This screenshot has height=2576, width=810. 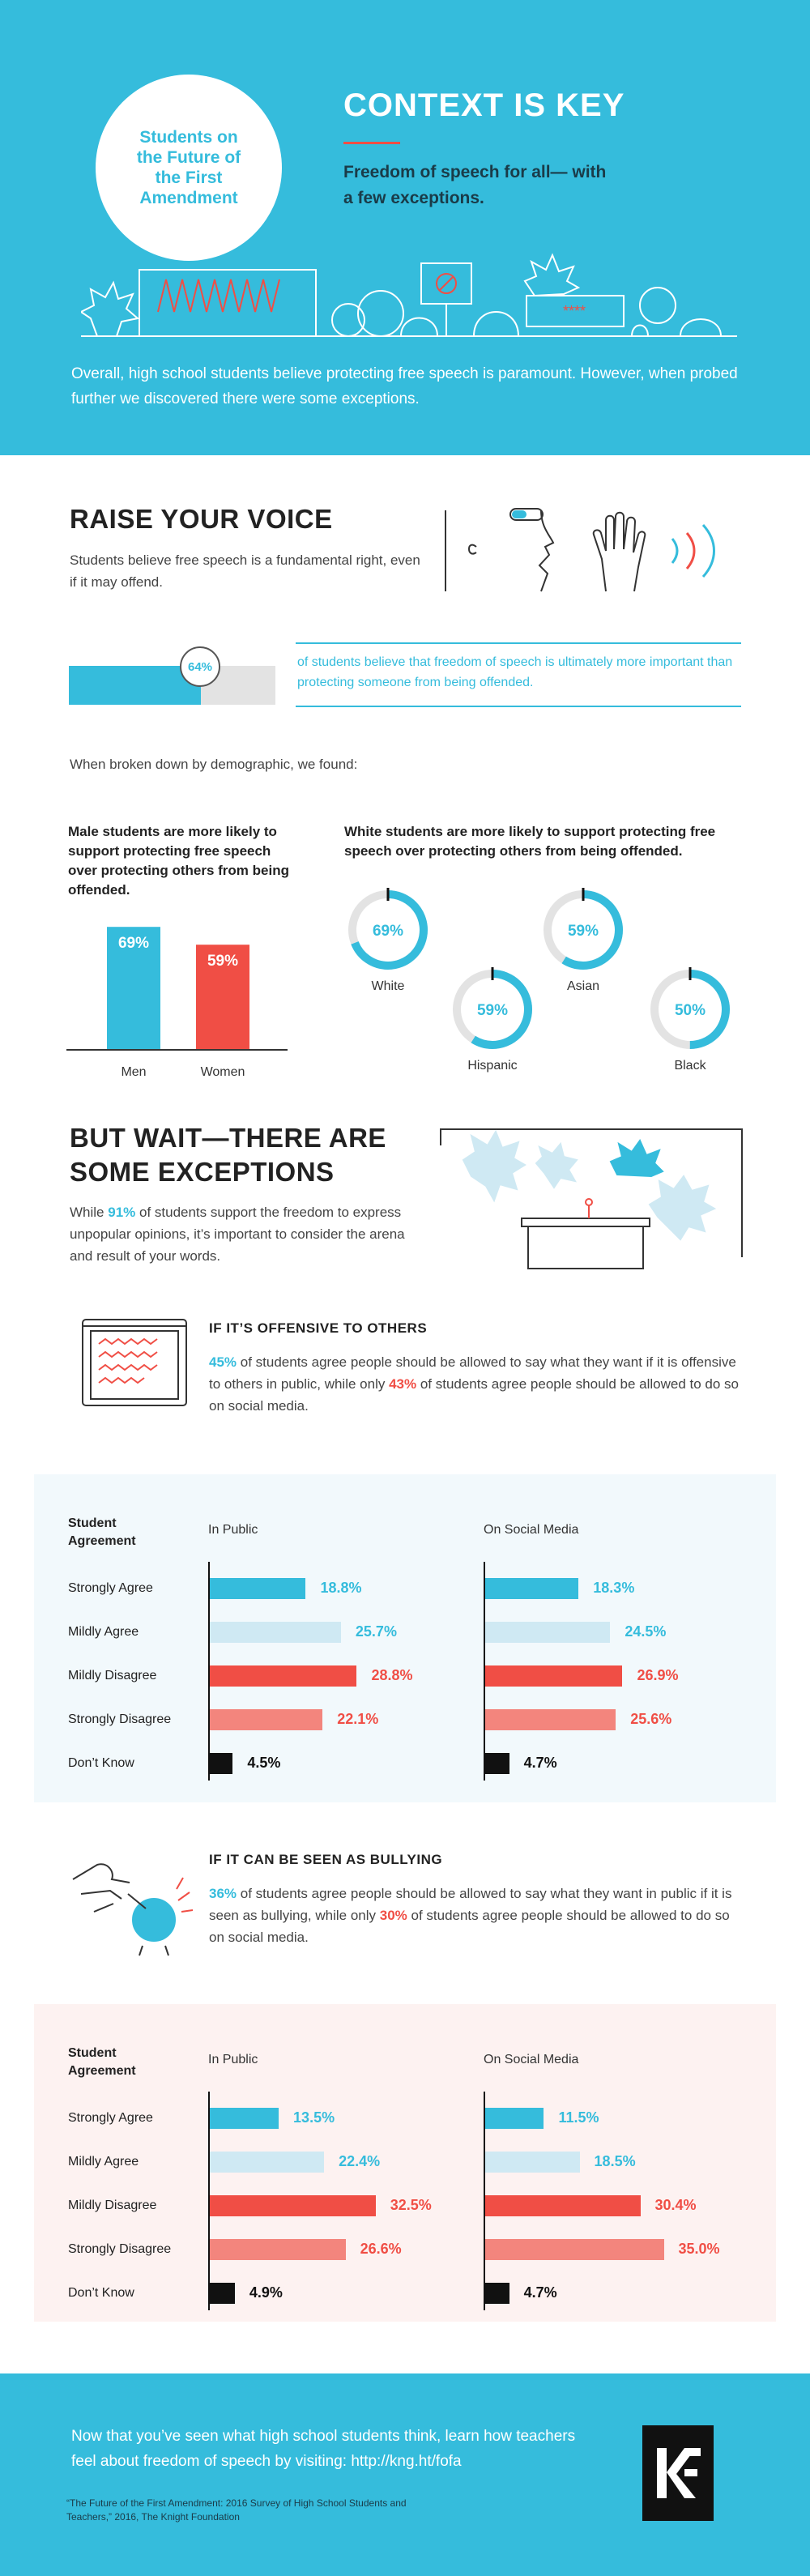 What do you see at coordinates (228, 1155) in the screenshot?
I see `exceptions-title: BUT WAIT—THERE ARE SOME EXCEPTIONS` at bounding box center [228, 1155].